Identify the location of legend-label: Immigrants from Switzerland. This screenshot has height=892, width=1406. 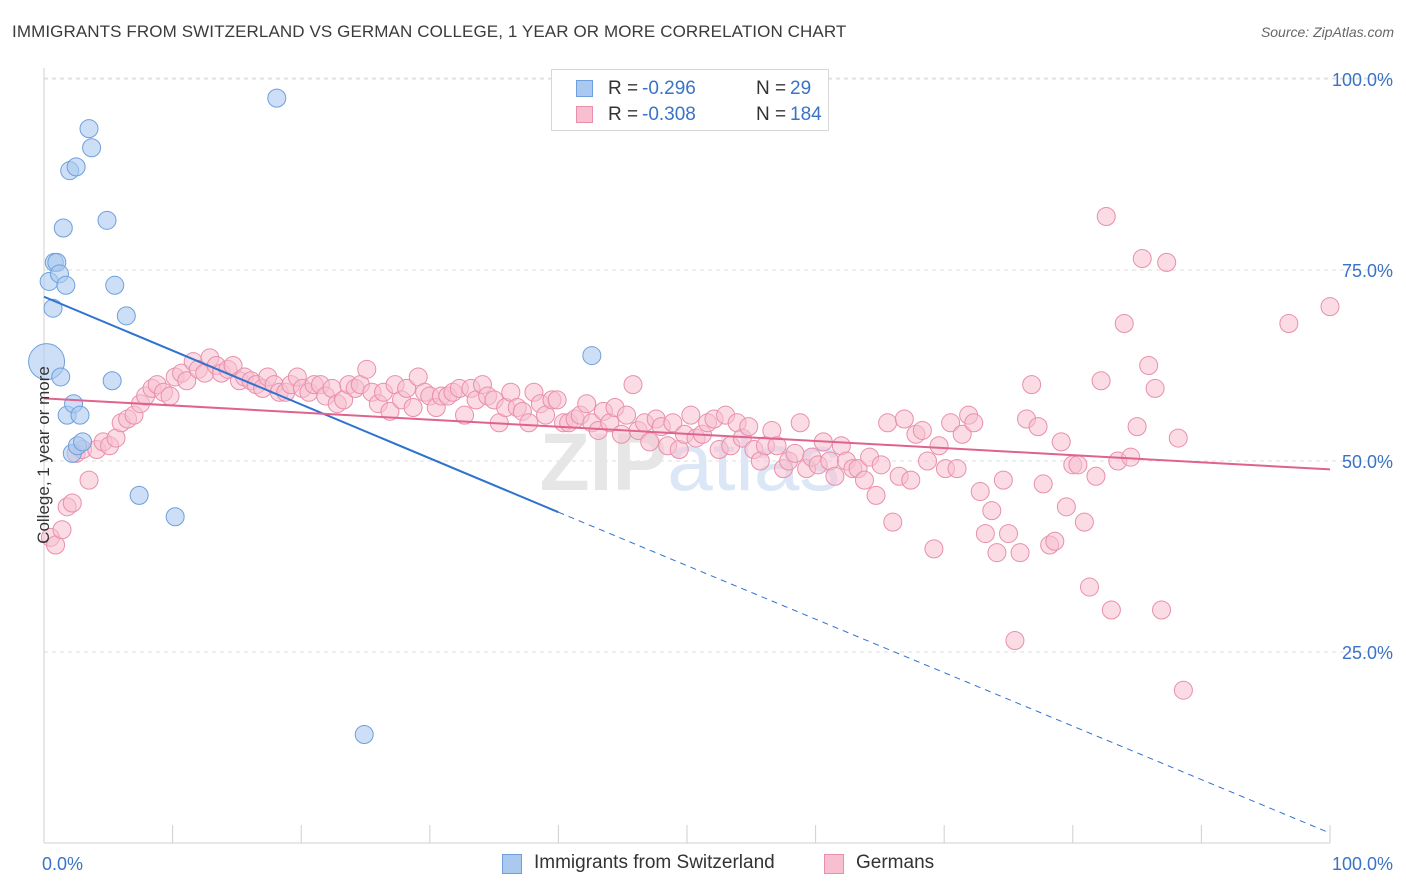
(654, 862).